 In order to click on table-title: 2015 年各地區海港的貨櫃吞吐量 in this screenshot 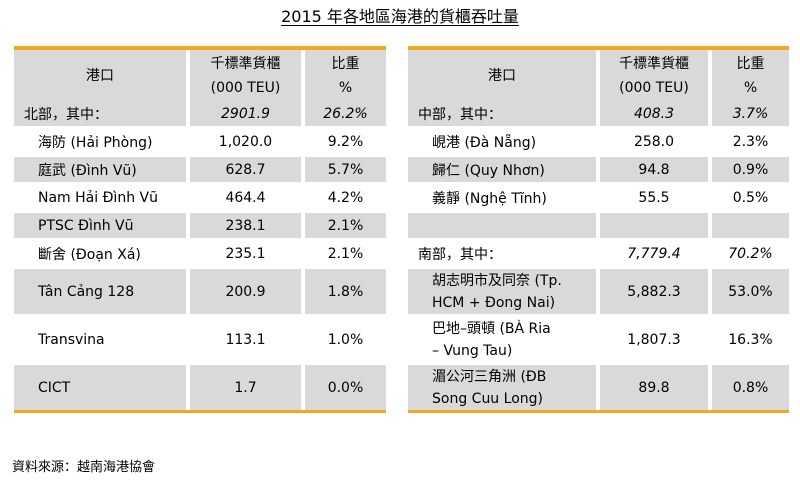, I will do `click(400, 16)`.